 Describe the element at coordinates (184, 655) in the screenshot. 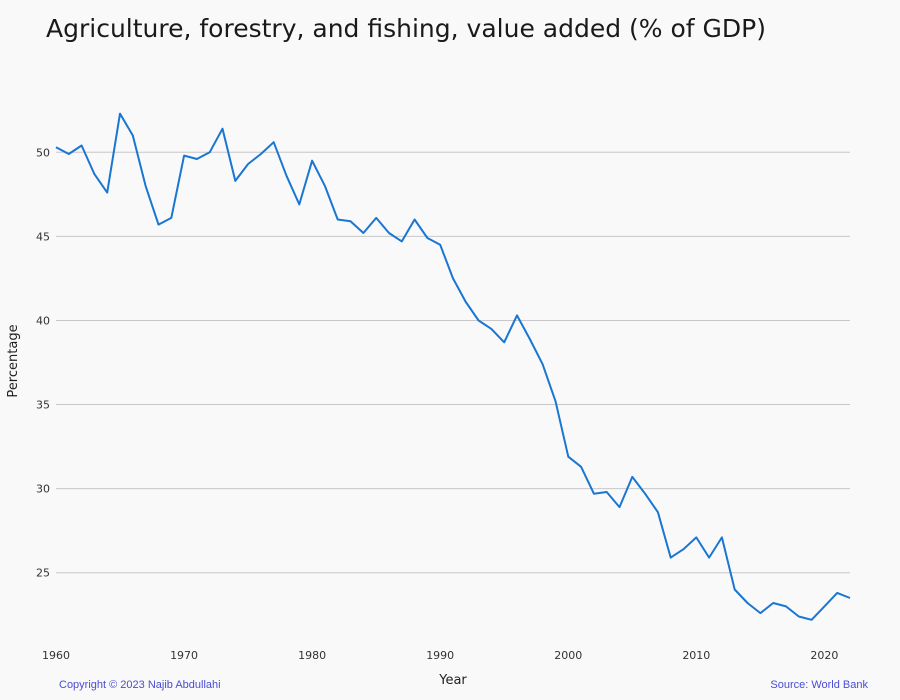

I see `x-tick-label: 1970` at that location.